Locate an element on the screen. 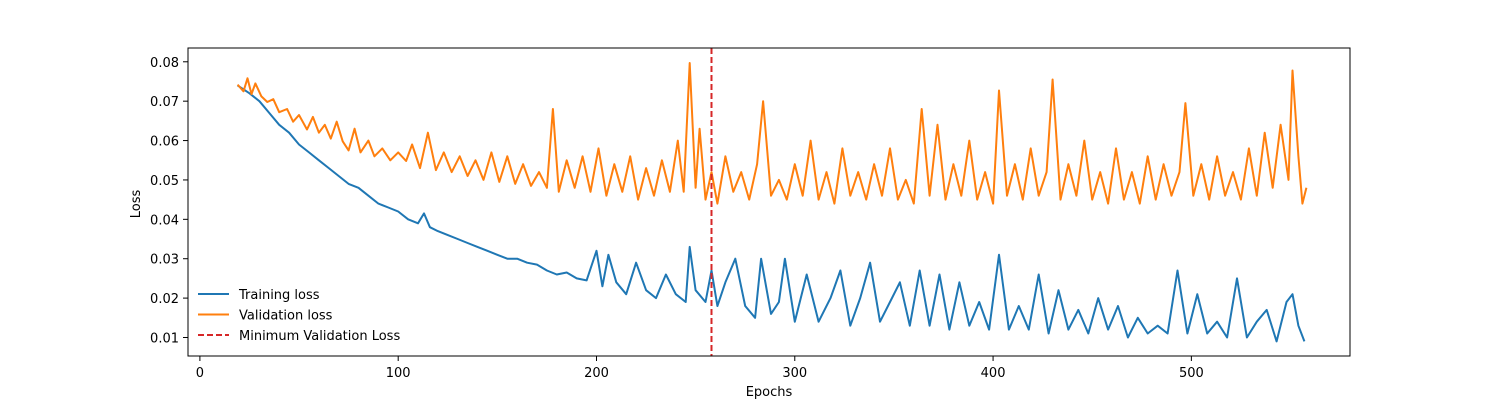 The width and height of the screenshot is (1500, 400). y-tick-label: 0.03 is located at coordinates (164, 260).